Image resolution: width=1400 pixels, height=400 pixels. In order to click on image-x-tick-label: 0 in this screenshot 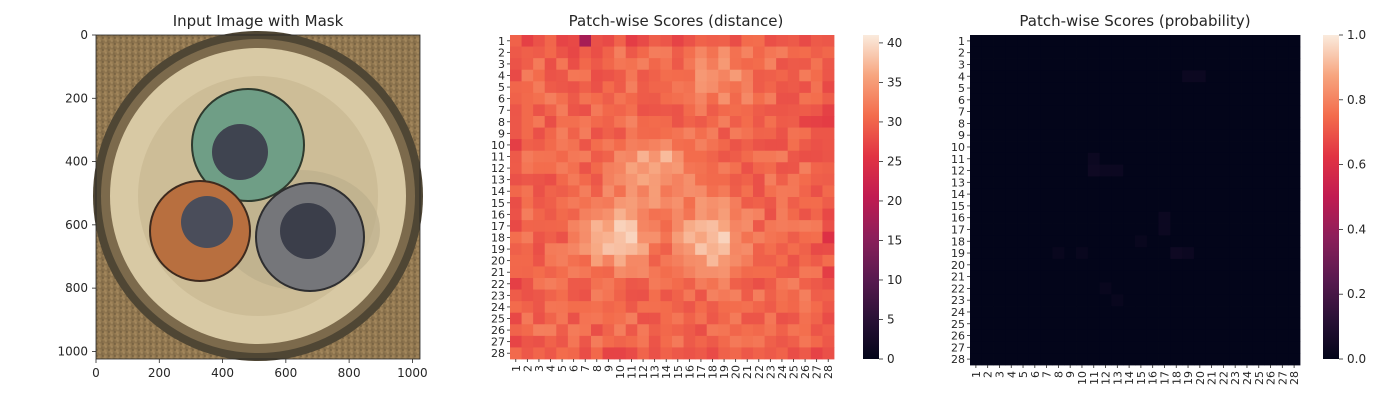, I will do `click(96, 373)`.